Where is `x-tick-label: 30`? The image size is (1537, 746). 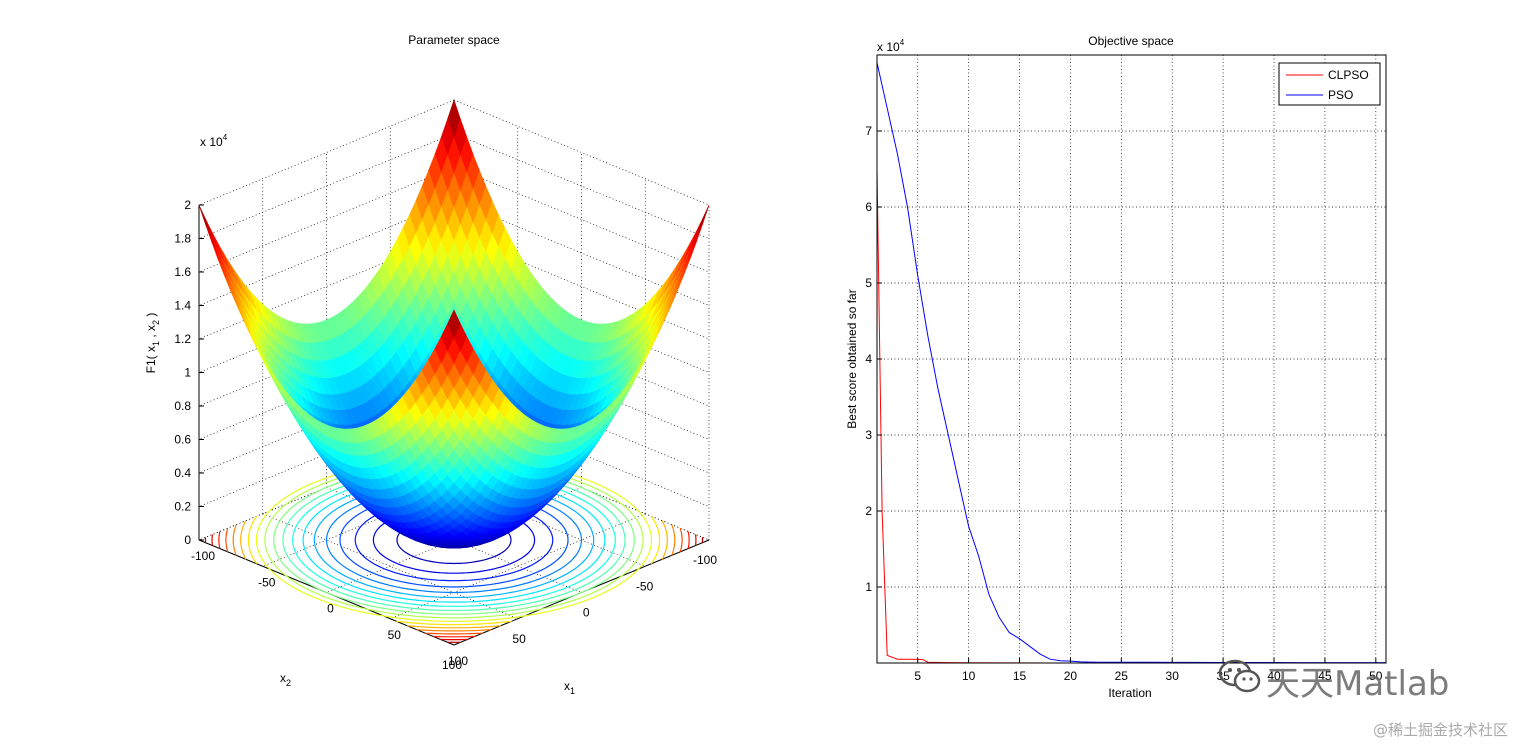
x-tick-label: 30 is located at coordinates (1173, 676).